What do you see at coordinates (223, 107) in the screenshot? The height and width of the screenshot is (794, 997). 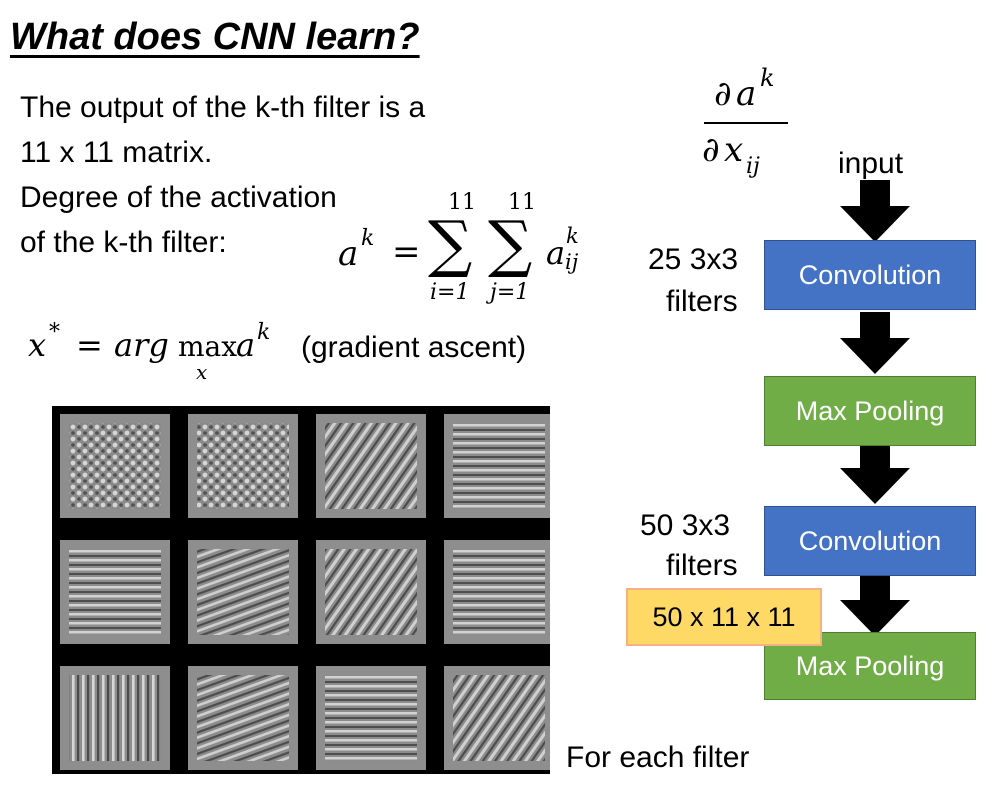 I see `output-description-line1: The output of the k-th filter is a` at bounding box center [223, 107].